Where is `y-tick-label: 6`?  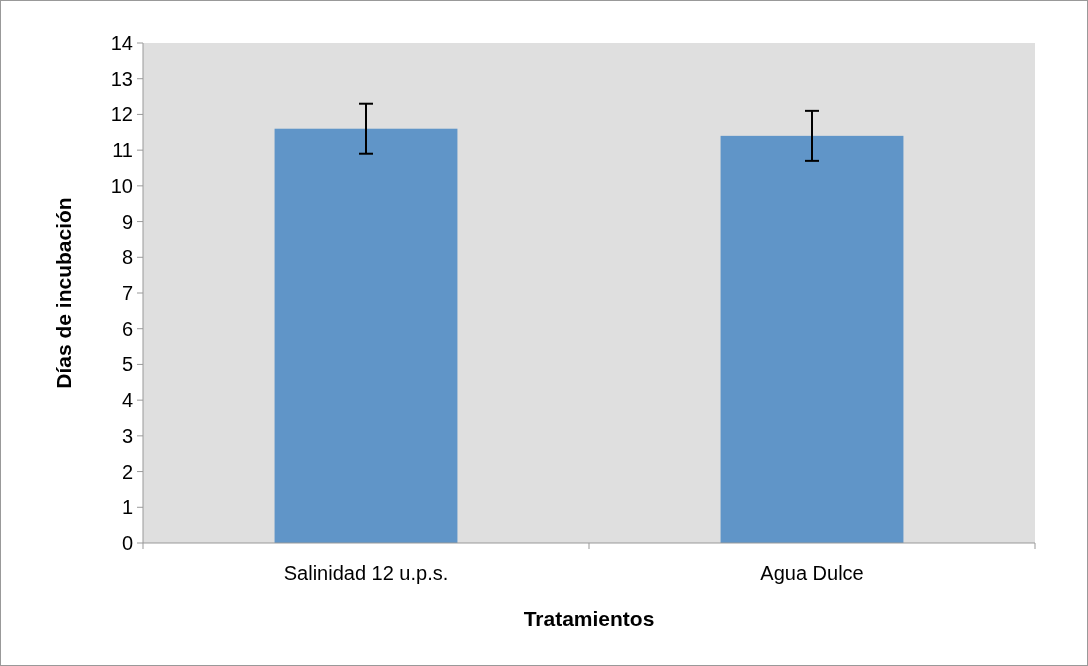
y-tick-label: 6 is located at coordinates (127, 328).